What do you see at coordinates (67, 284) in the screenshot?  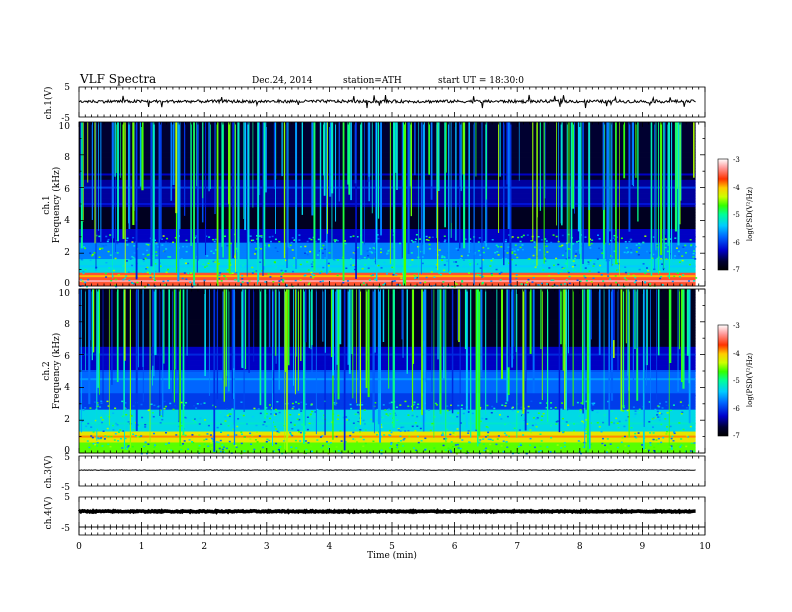 I see `spec1-ytick-label: 0` at bounding box center [67, 284].